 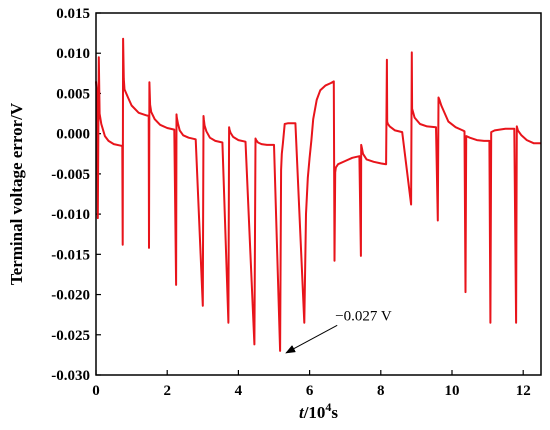 What do you see at coordinates (96, 391) in the screenshot?
I see `x-tick-label: 0` at bounding box center [96, 391].